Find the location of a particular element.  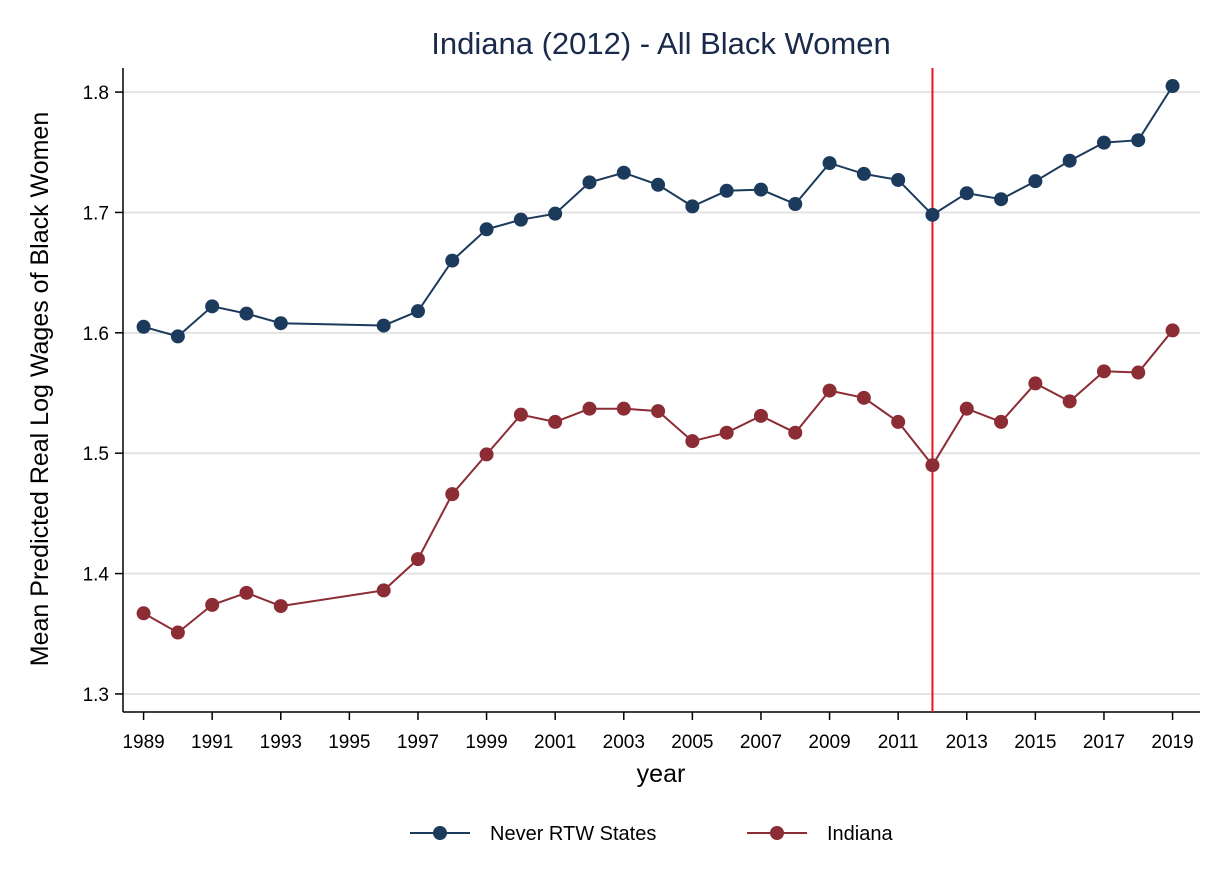

y-tick-label: 1.7 is located at coordinates (96, 213).